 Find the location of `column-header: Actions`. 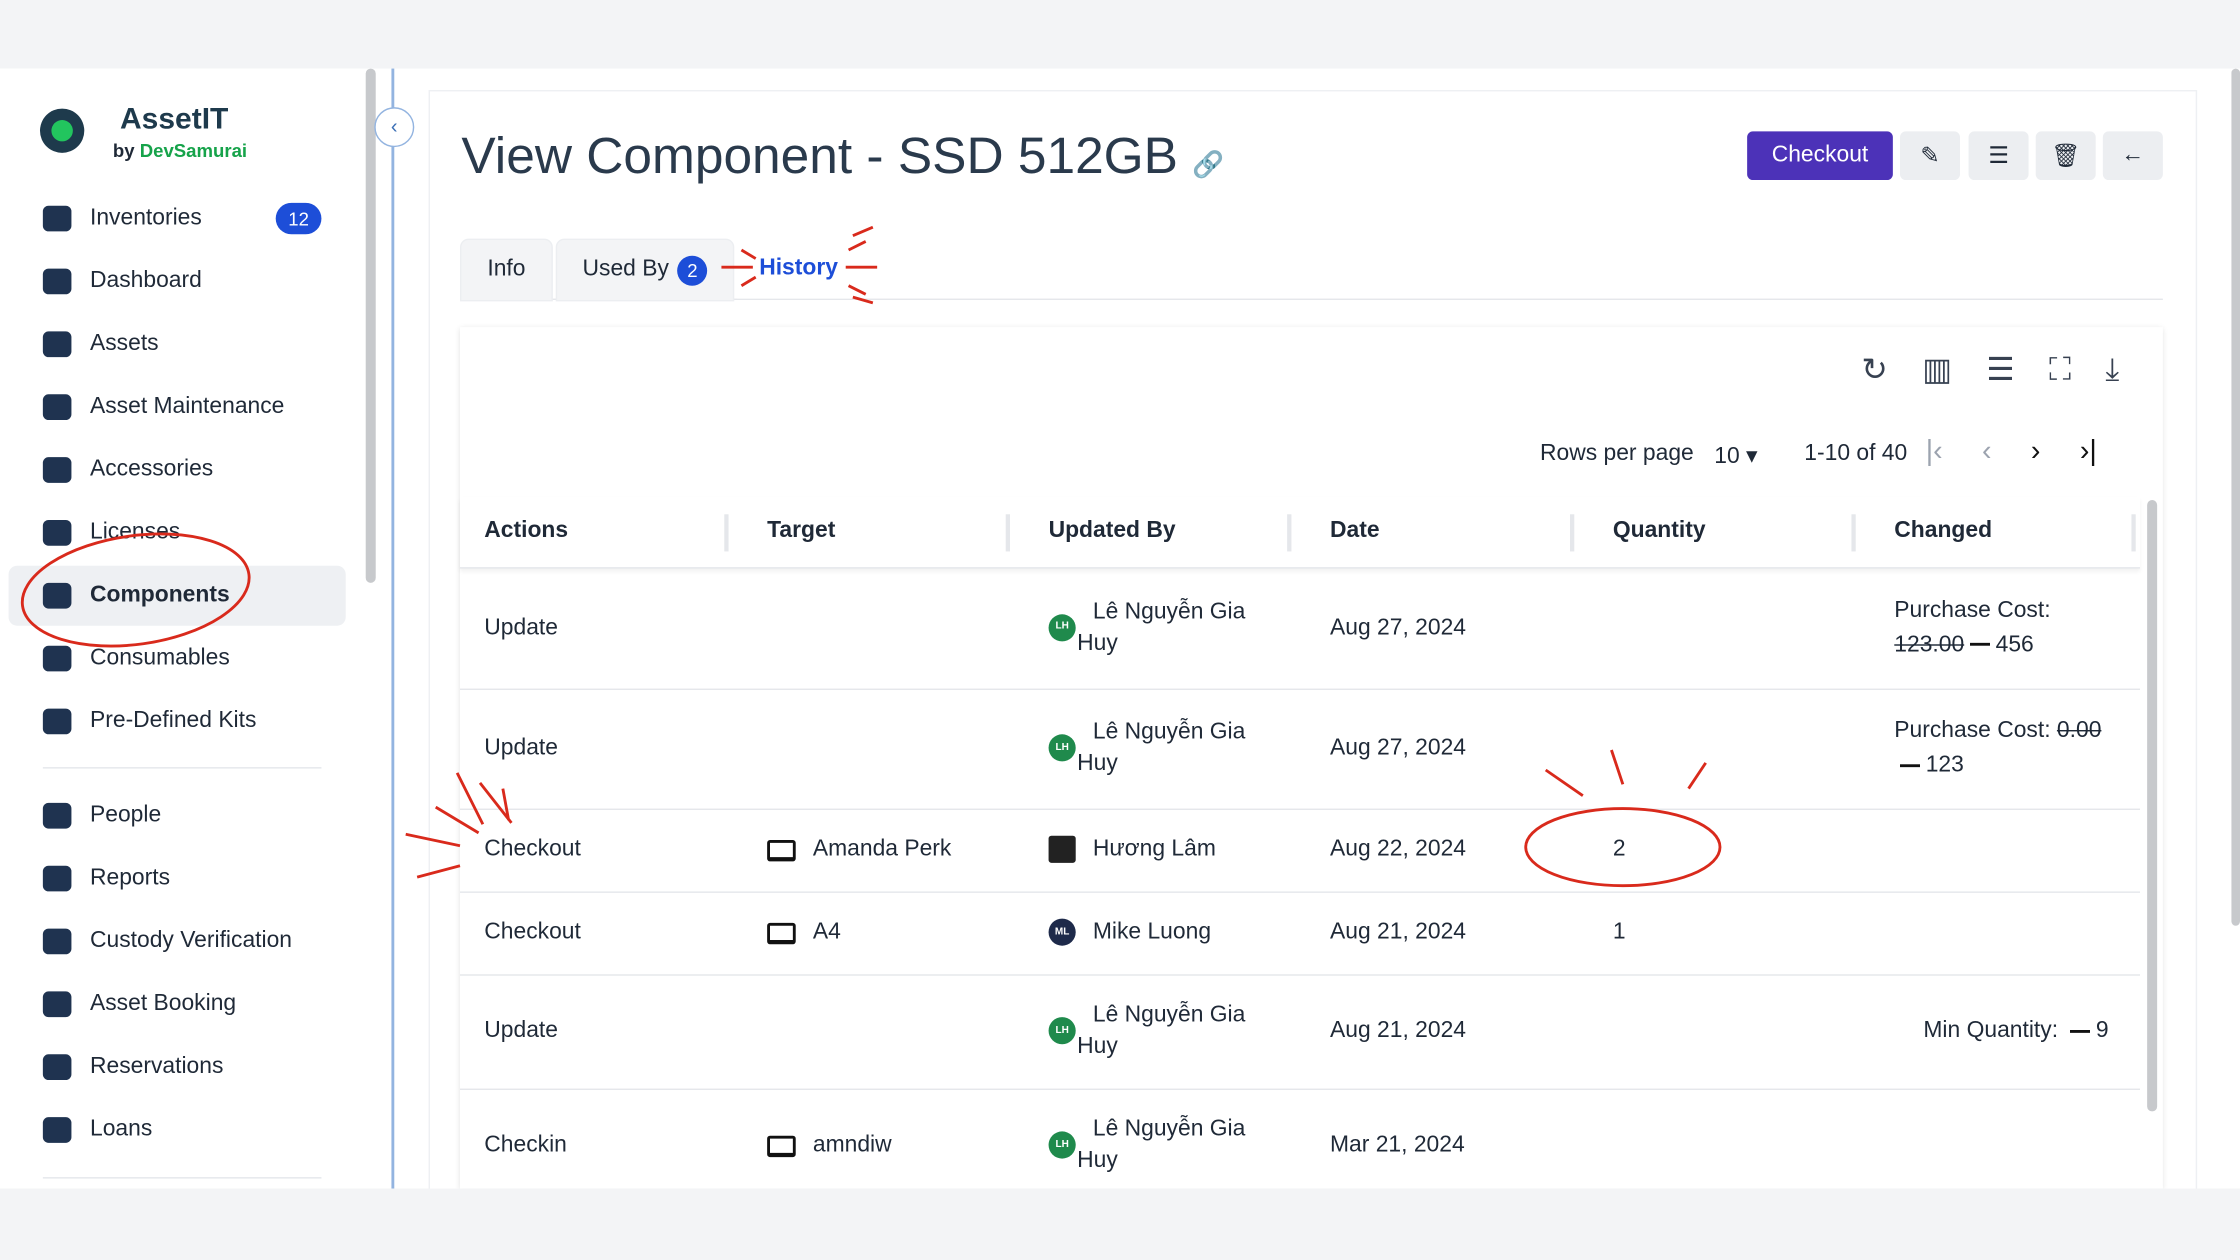

column-header: Actions is located at coordinates (526, 532).